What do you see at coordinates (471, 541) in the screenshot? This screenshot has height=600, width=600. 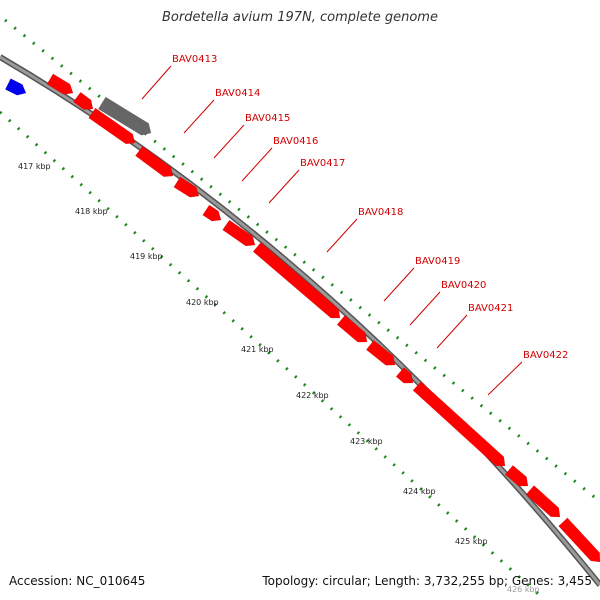 I see `tick-label: 425 kbp` at bounding box center [471, 541].